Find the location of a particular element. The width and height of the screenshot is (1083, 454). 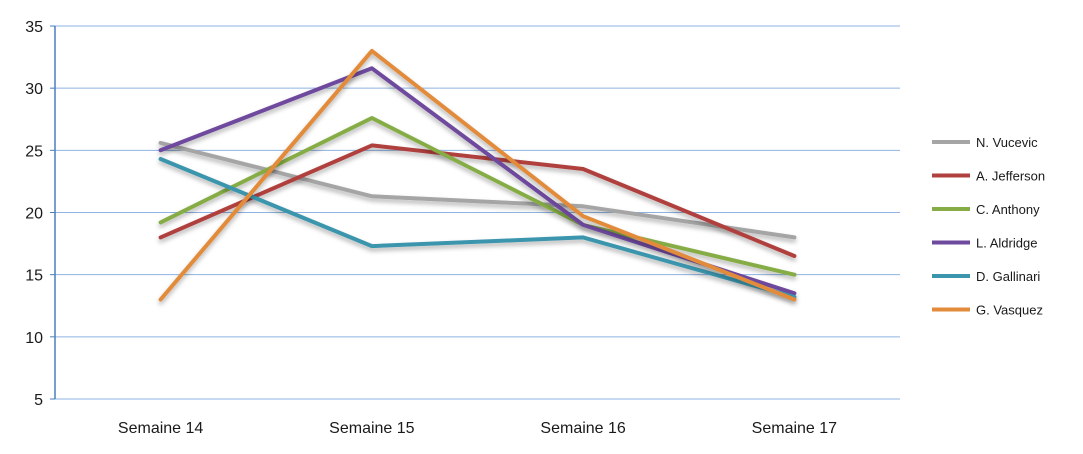

legend-item: D. Gallinari is located at coordinates (986, 276).